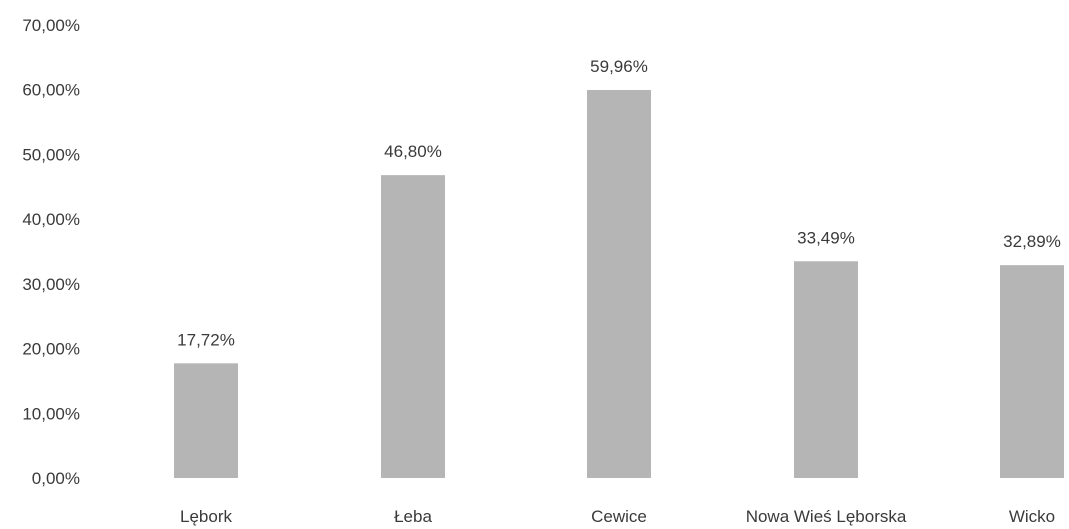  I want to click on data-label: 46,80%, so click(413, 151).